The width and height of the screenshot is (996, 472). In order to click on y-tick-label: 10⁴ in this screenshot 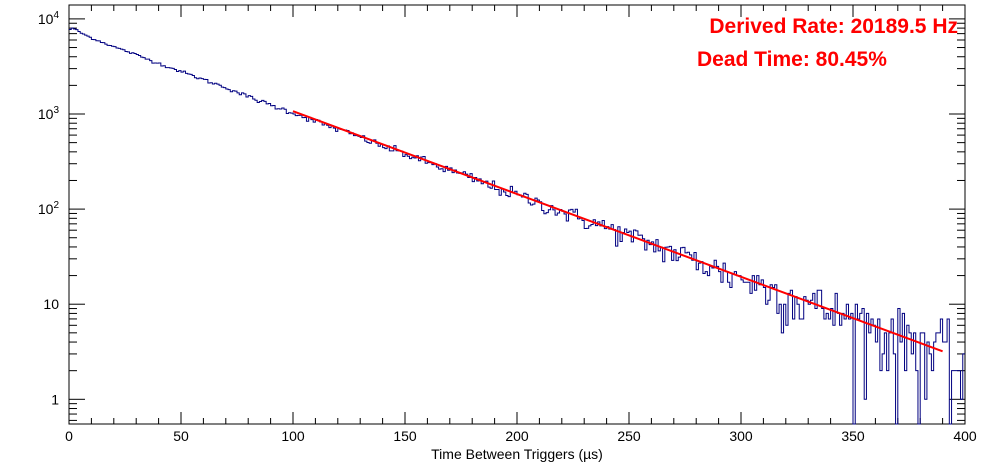, I will do `click(49, 18)`.